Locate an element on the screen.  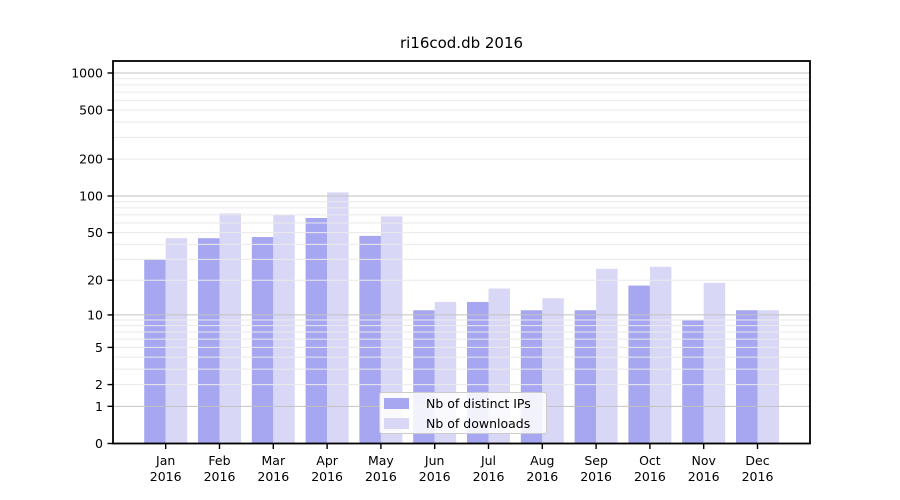
x-tick-label-month: Sep is located at coordinates (596, 460).